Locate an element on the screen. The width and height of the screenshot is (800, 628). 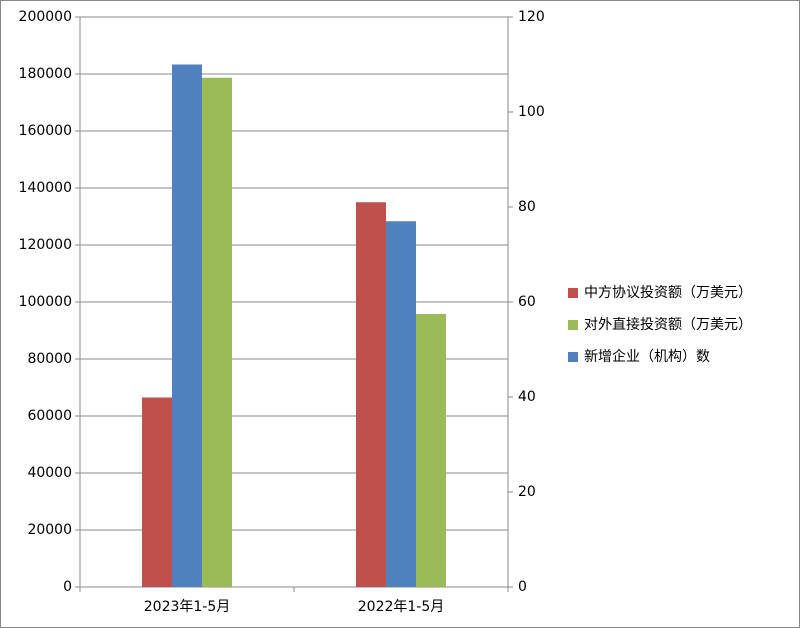
legend-label: 新增企业（机构）数 is located at coordinates (647, 356).